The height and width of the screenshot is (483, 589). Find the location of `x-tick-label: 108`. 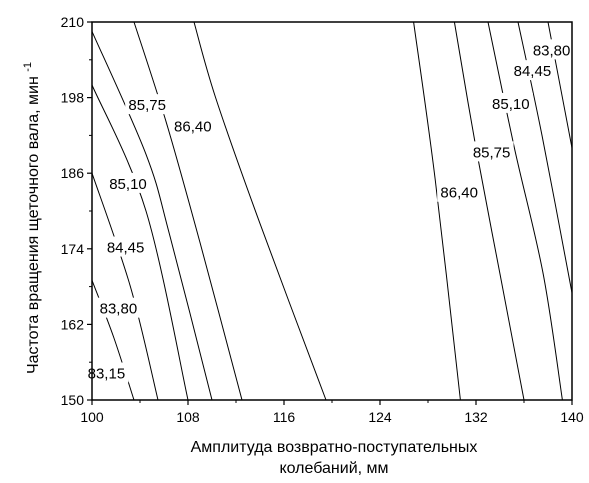

x-tick-label: 108 is located at coordinates (188, 417).